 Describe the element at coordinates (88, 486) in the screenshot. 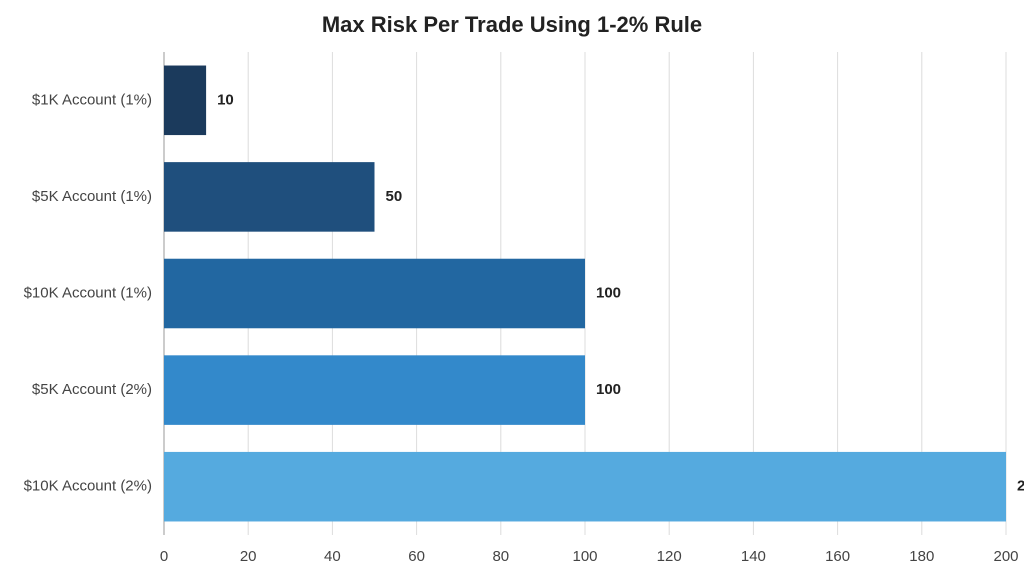

I see `y-tick-label: $10K Account (2%)` at that location.